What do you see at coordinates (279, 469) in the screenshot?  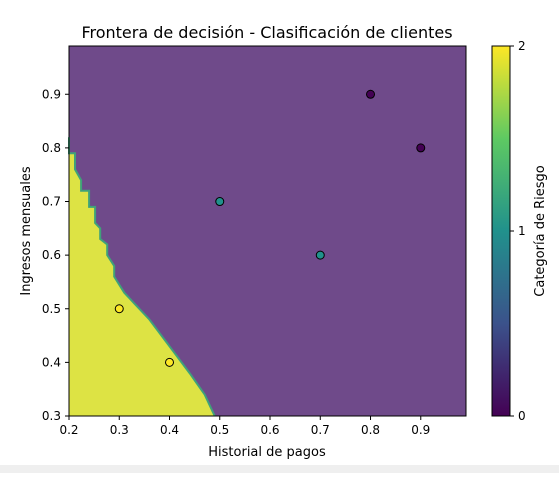 I see `bottom-strip` at bounding box center [279, 469].